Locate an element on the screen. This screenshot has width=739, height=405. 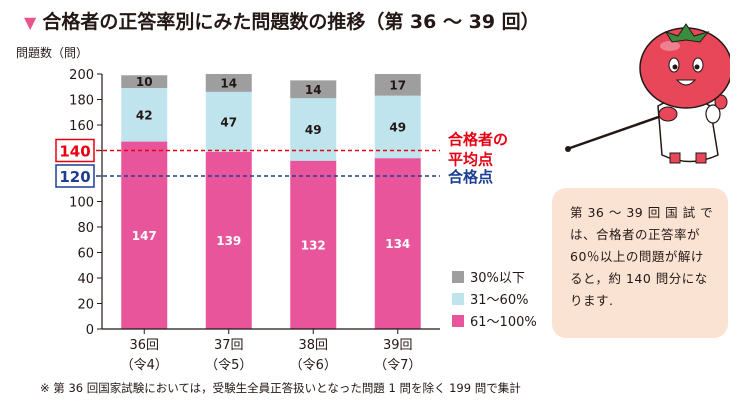
legend-label: 30%以下 is located at coordinates (497, 278).